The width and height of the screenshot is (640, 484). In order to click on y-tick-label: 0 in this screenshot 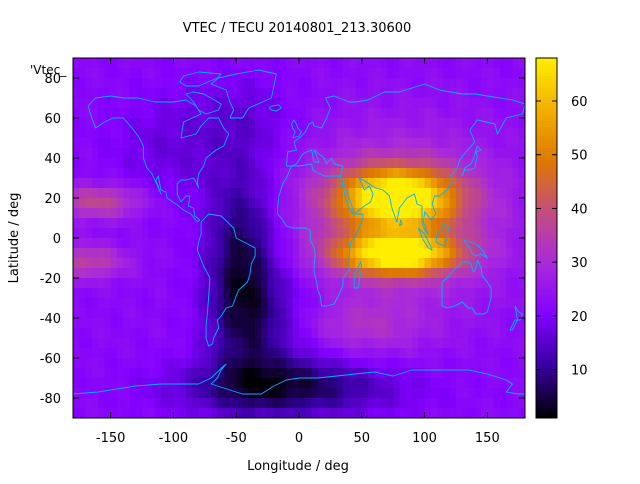, I will do `click(57, 239)`.